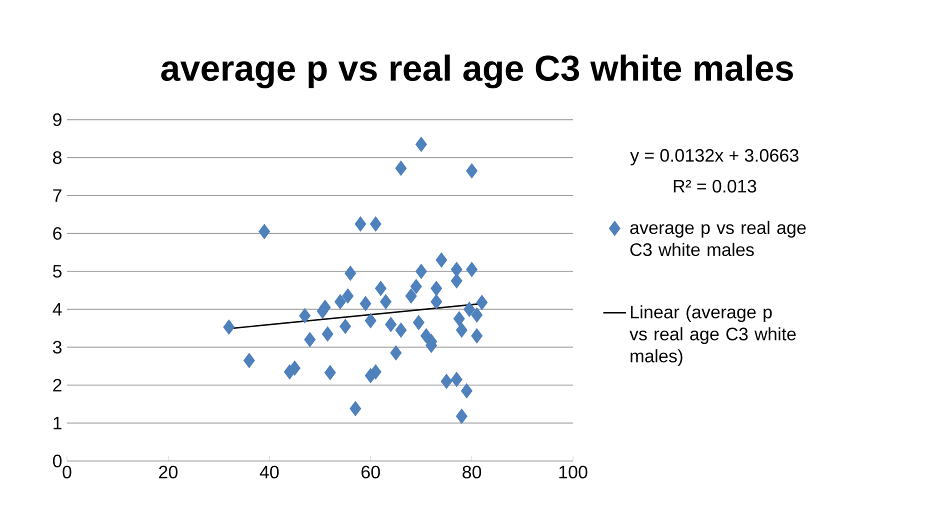  What do you see at coordinates (715, 186) in the screenshot?
I see `text: R² = 0.013` at bounding box center [715, 186].